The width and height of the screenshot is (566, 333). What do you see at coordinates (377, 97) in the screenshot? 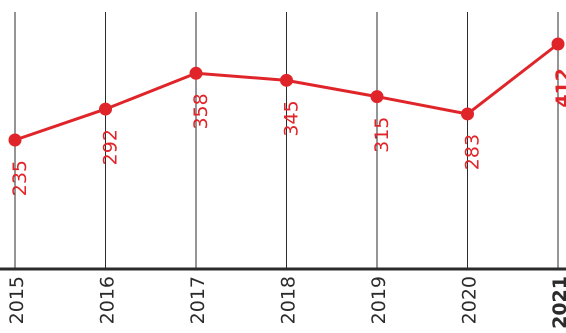
I see `data-point-2019` at bounding box center [377, 97].